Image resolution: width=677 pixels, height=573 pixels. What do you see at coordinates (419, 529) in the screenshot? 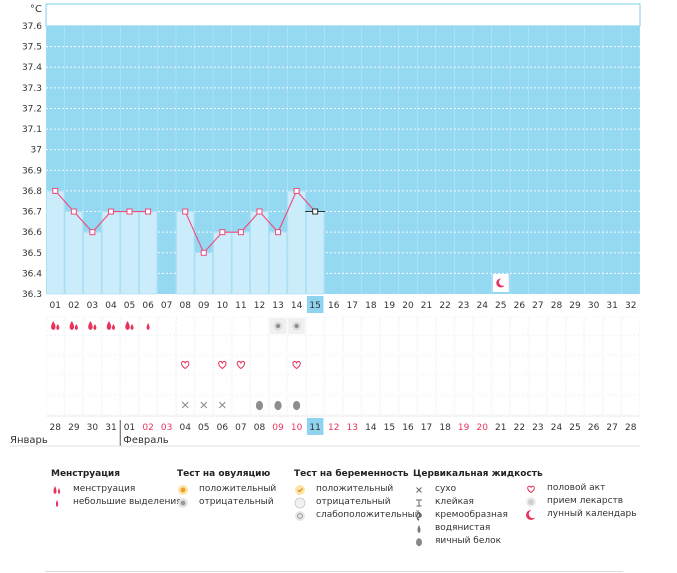
I see `watery-drop-icon` at bounding box center [419, 529].